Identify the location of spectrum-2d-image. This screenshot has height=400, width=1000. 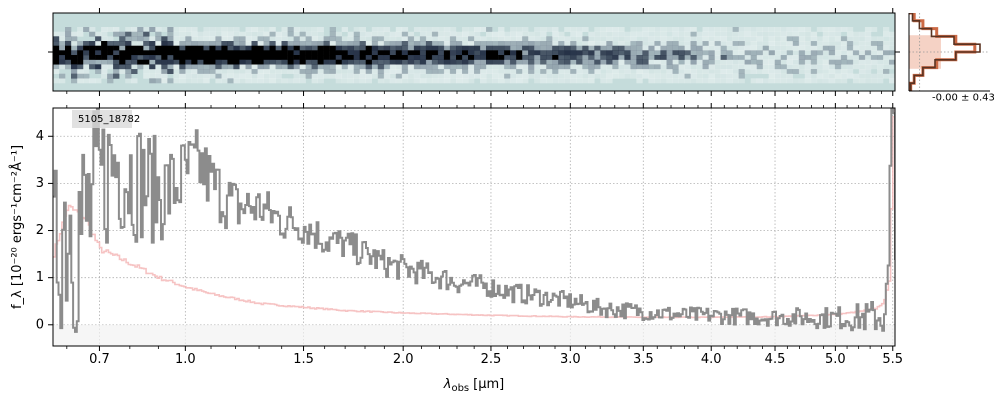
(474, 55).